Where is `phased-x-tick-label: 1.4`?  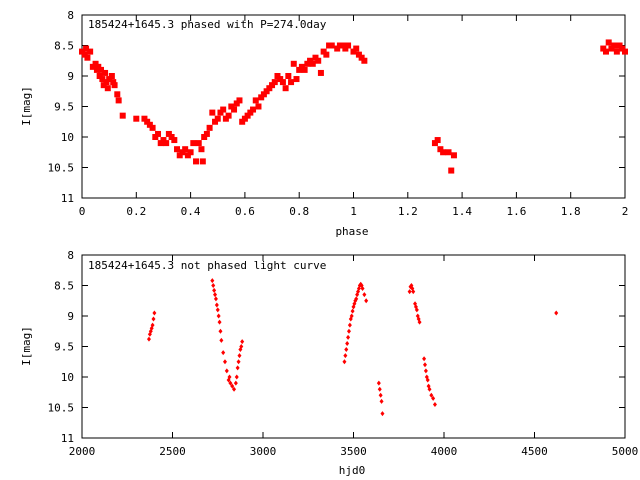
phased-x-tick-label: 1.4 is located at coordinates (462, 211).